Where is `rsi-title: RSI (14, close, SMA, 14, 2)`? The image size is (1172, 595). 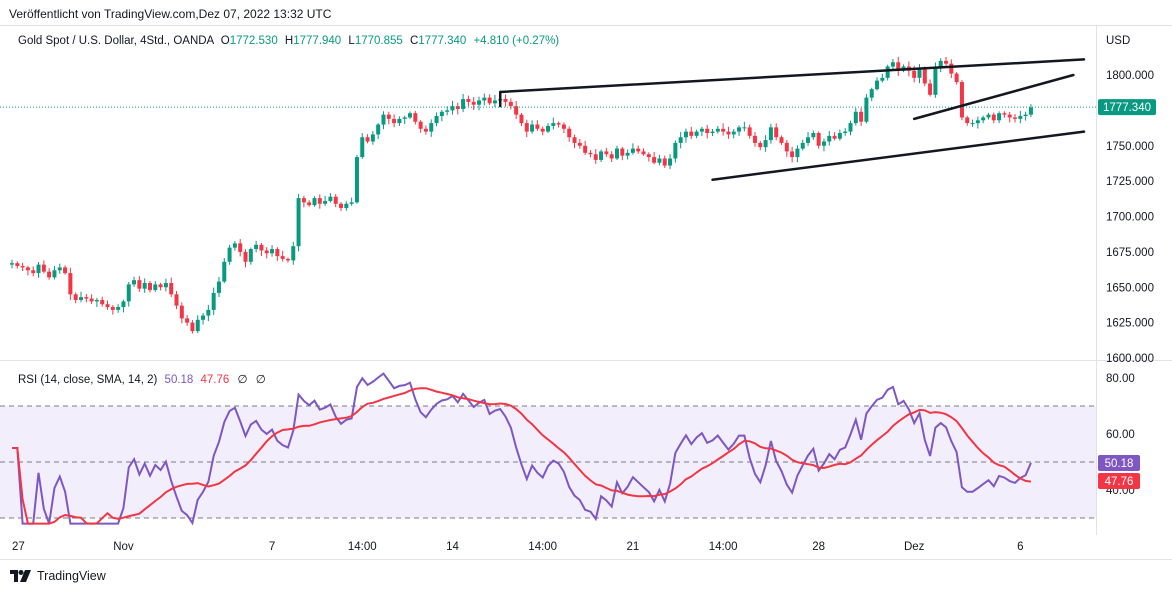 rsi-title: RSI (14, close, SMA, 14, 2) is located at coordinates (88, 380).